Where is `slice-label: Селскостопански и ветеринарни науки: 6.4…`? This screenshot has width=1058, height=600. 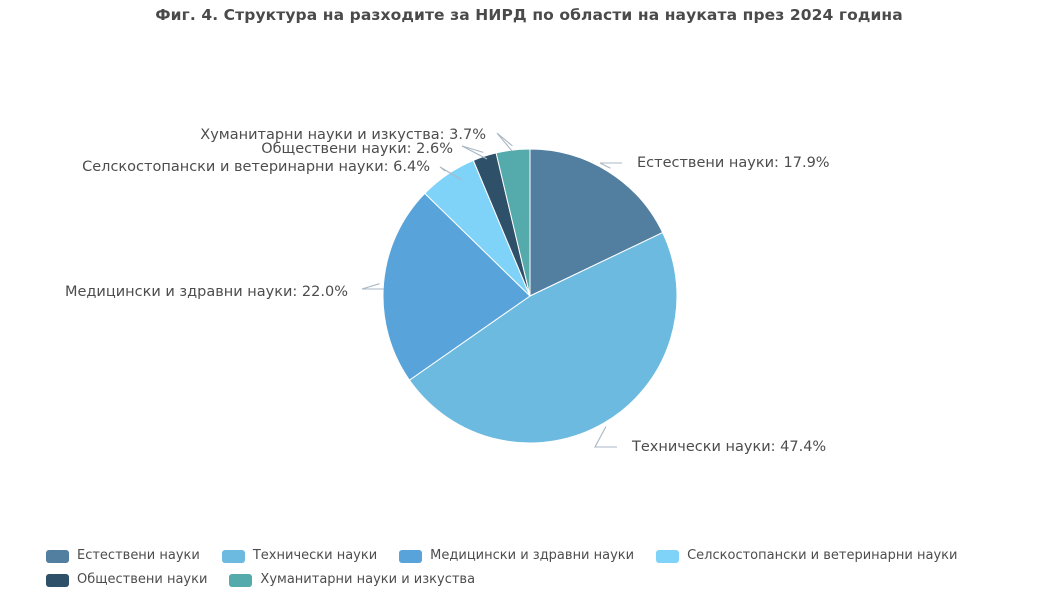 slice-label: Селскостопански и ветеринарни науки: 6.4… is located at coordinates (256, 167).